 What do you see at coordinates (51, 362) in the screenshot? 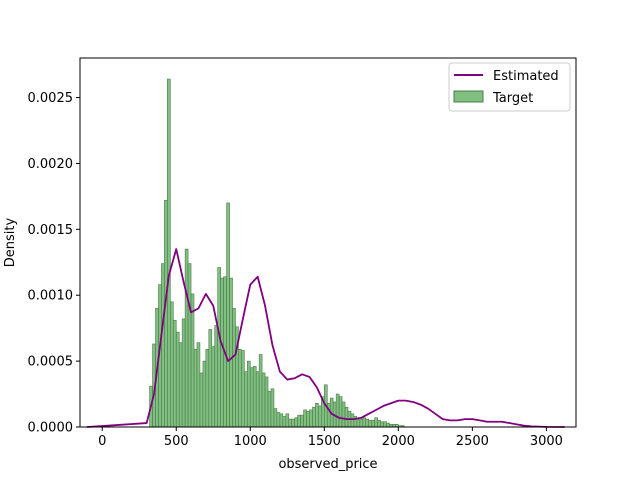
I see `y-tick-label: 0.0005` at bounding box center [51, 362].